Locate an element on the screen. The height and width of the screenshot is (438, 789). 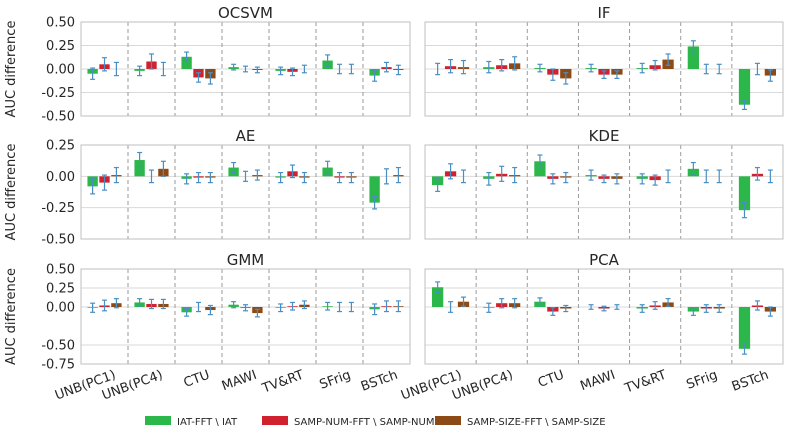
legend-label-num: SAMP-NUM-FFT \ SAMP-NUM is located at coordinates (364, 422).